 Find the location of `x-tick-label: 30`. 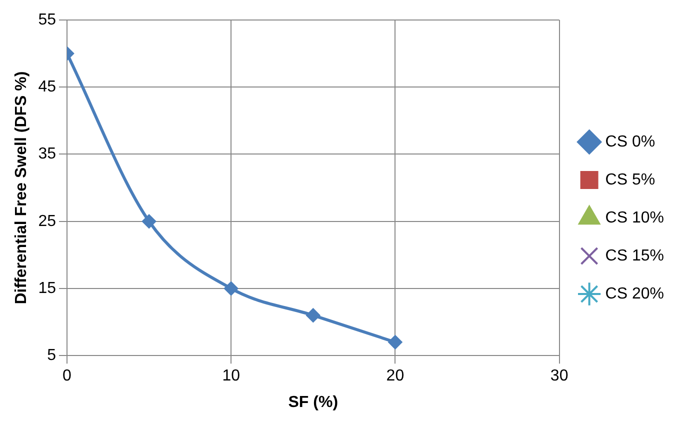

x-tick-label: 30 is located at coordinates (559, 376).